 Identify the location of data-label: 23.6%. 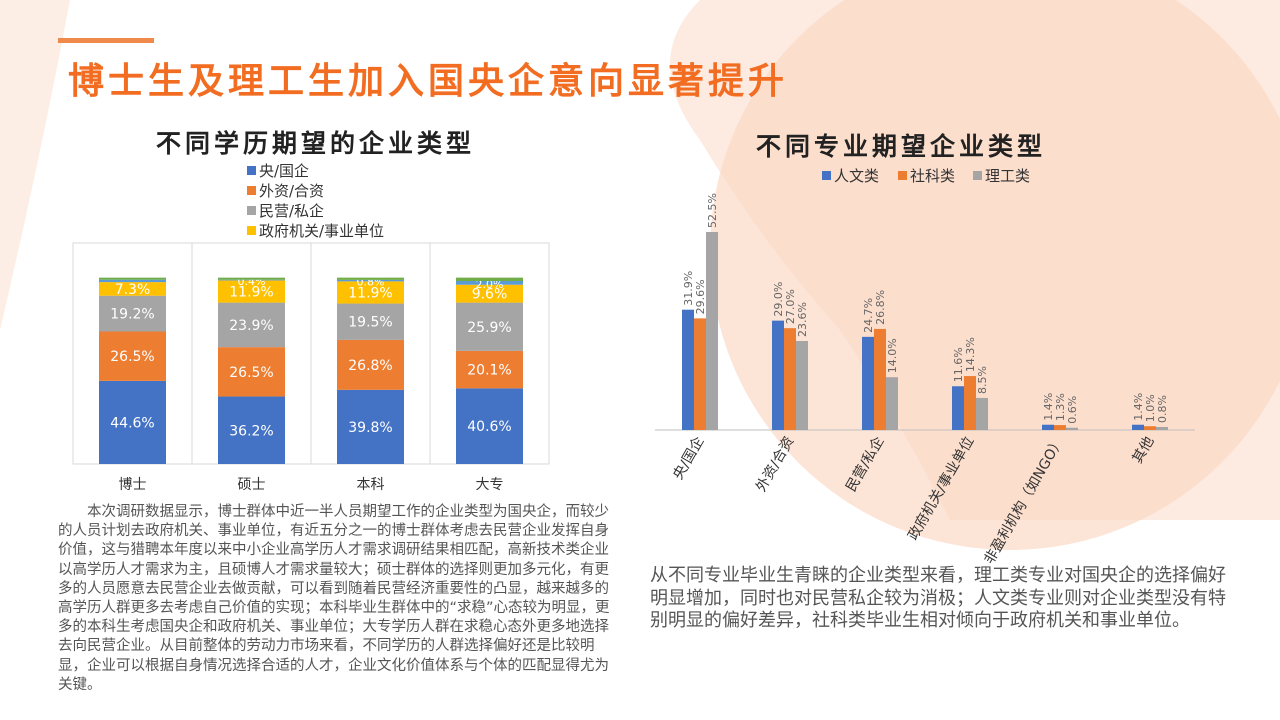
(802, 319).